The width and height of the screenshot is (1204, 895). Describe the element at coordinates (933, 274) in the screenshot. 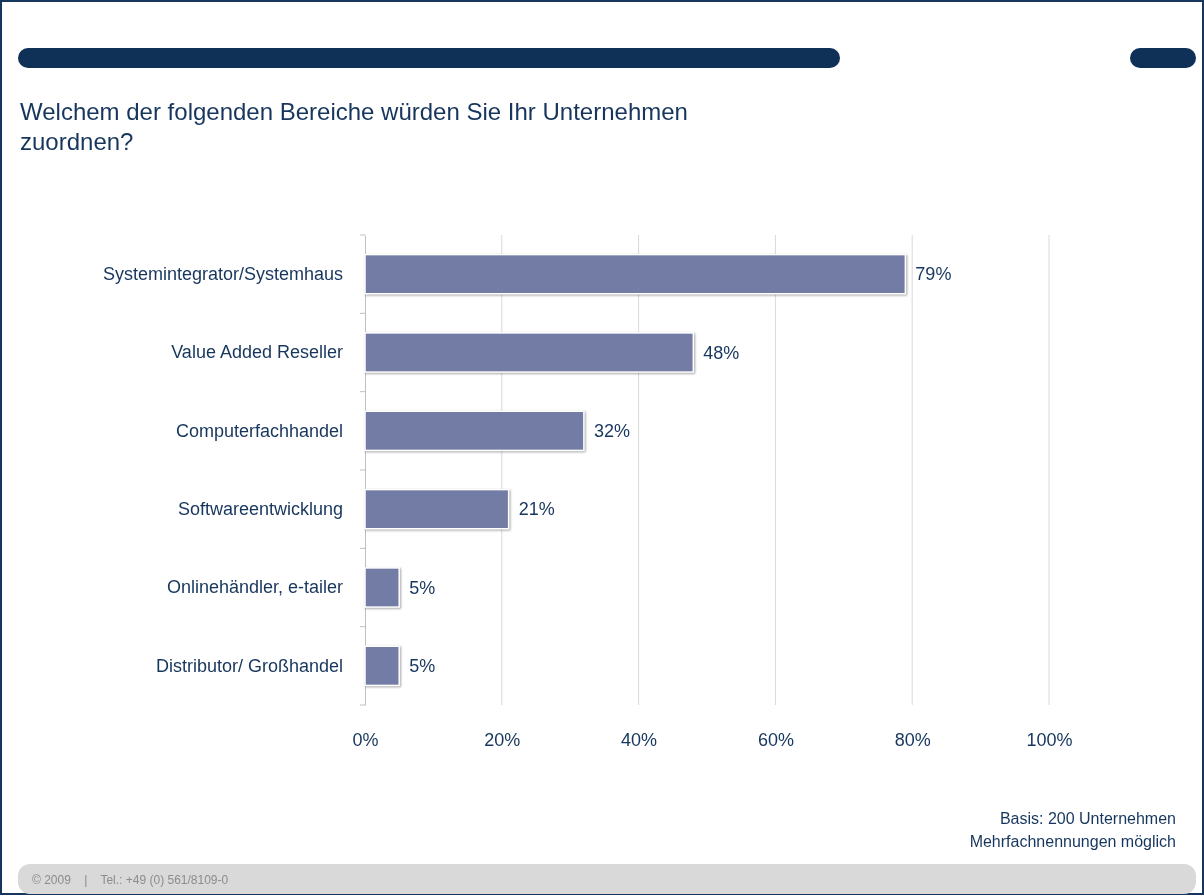

I see `data-label: 79%` at that location.